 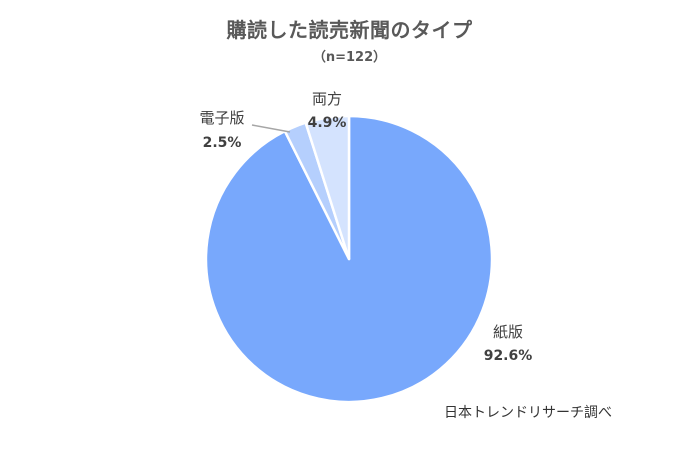 What do you see at coordinates (508, 356) in the screenshot?
I see `slice-value-1: 92.6%` at bounding box center [508, 356].